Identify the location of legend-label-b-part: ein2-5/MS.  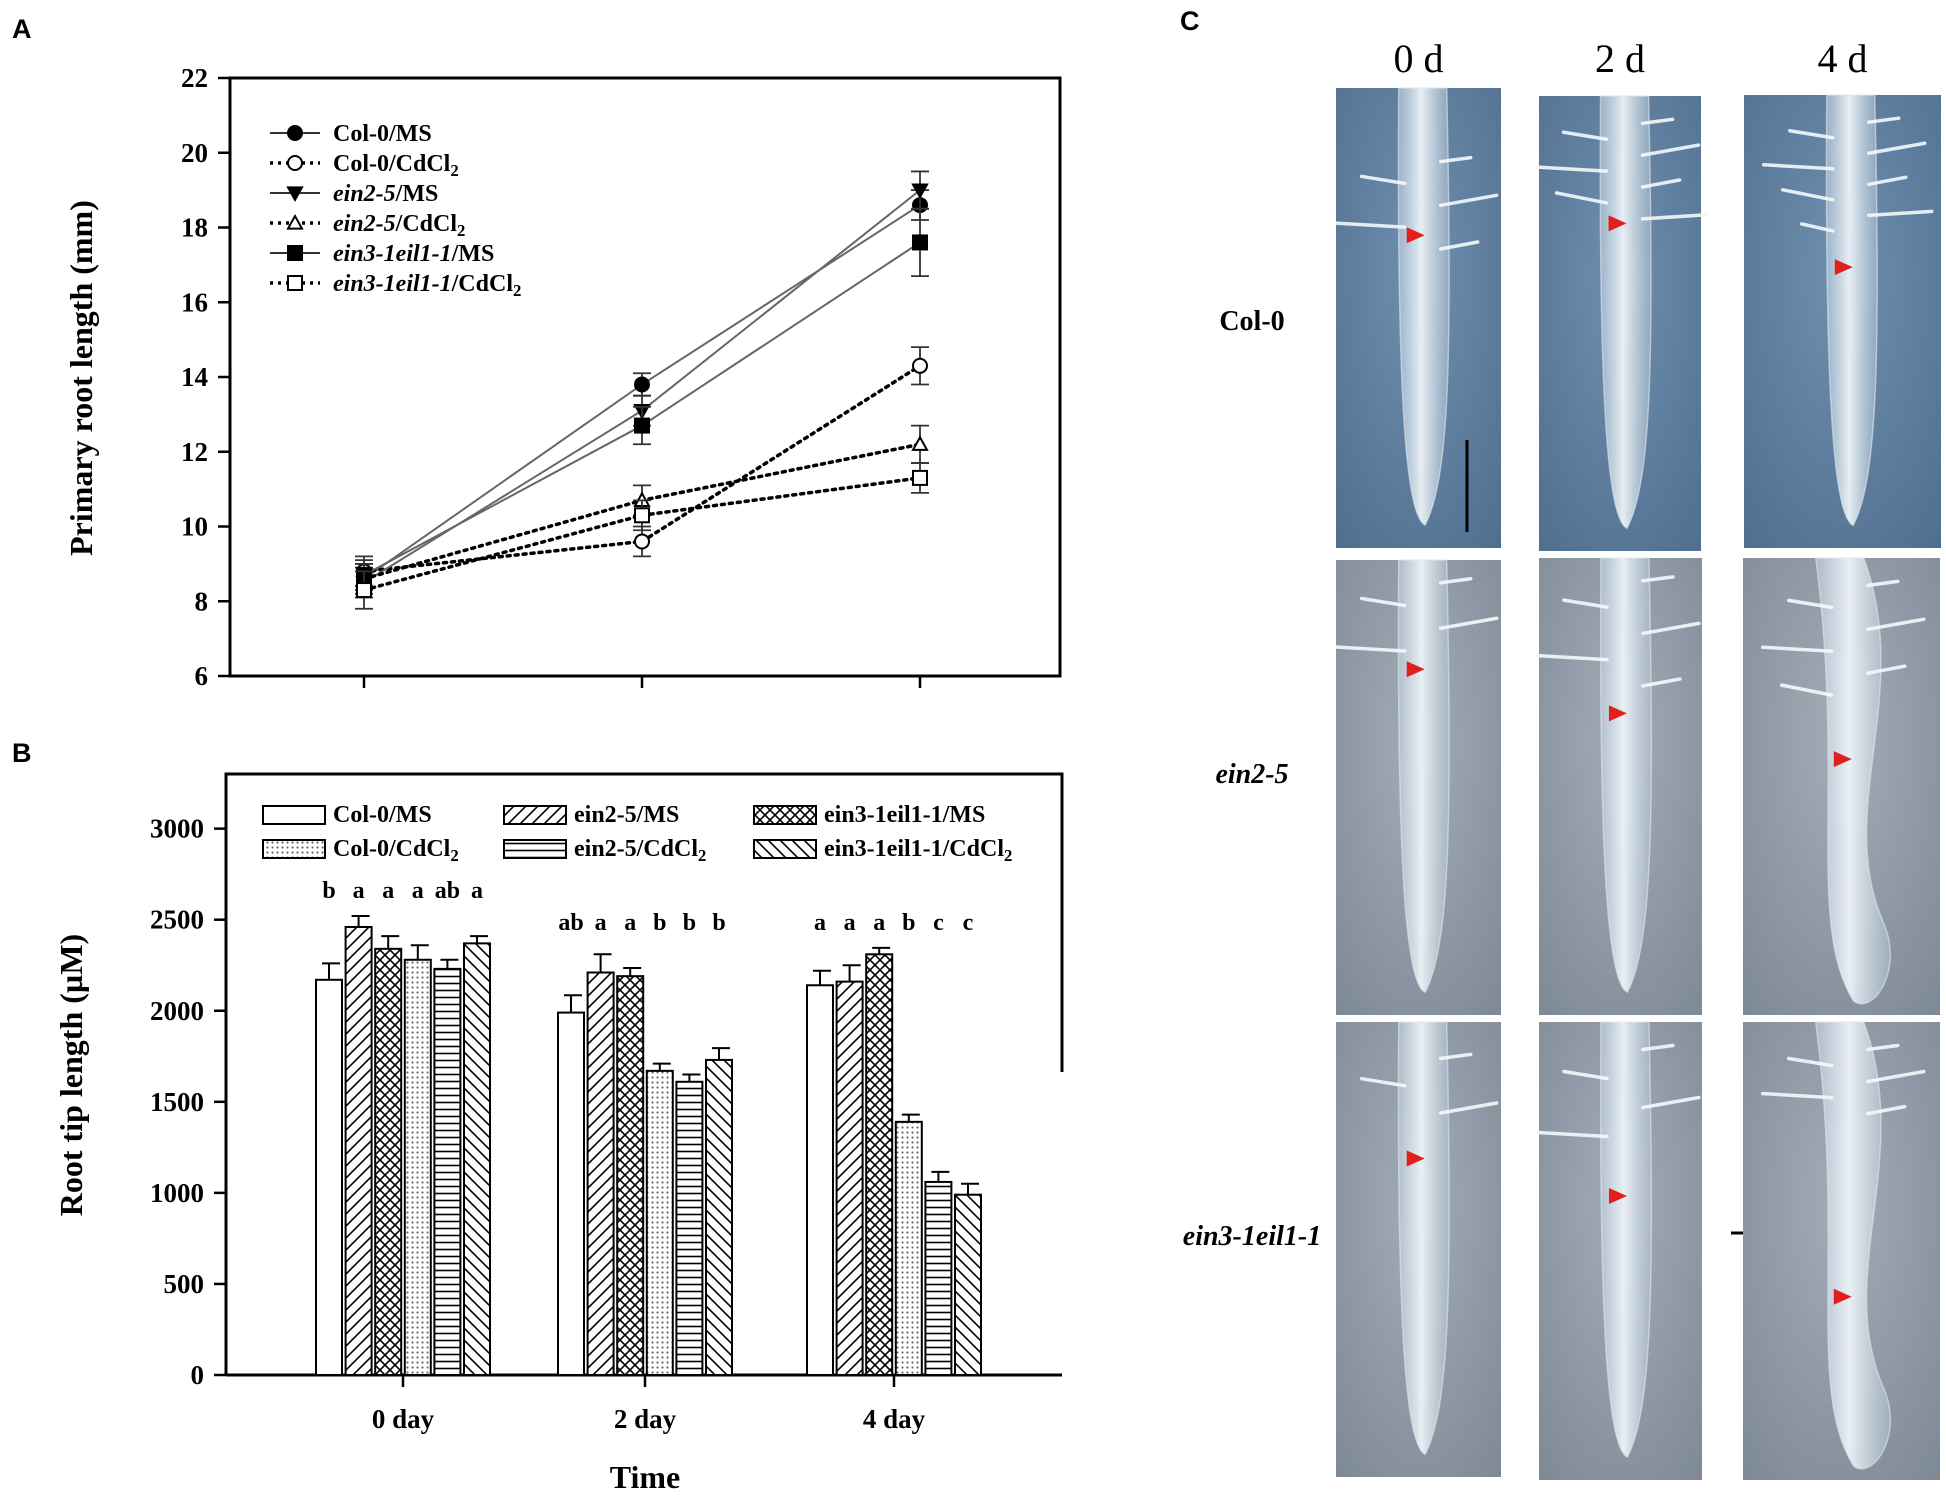
(626, 815).